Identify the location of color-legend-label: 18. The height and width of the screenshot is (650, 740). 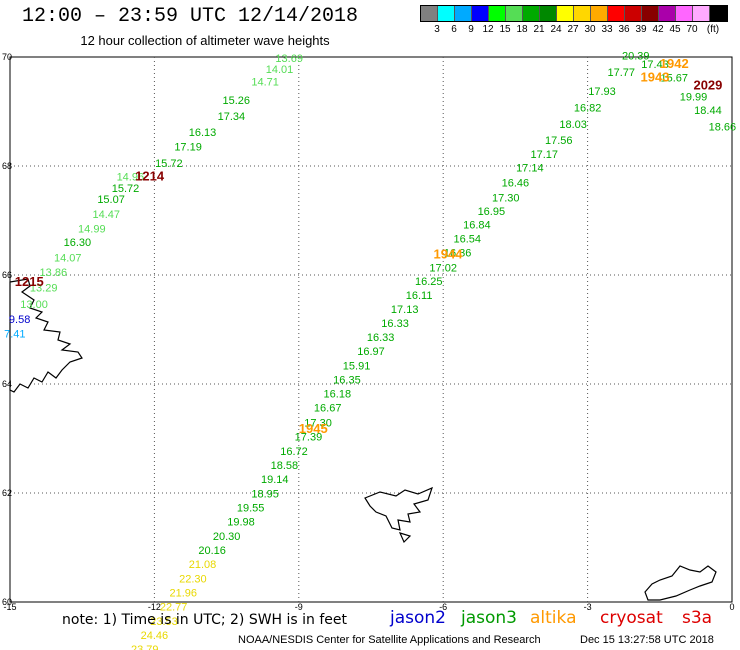
(522, 29).